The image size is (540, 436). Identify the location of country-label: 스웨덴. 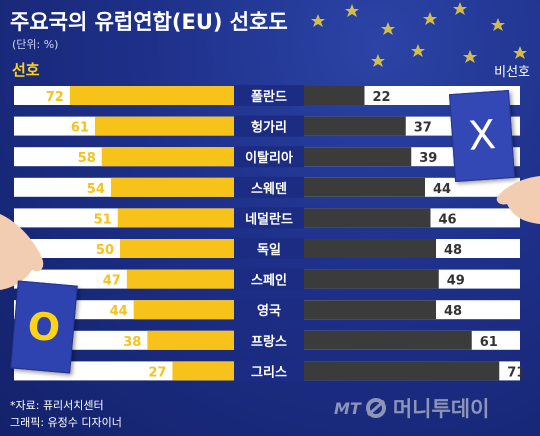
(269, 189).